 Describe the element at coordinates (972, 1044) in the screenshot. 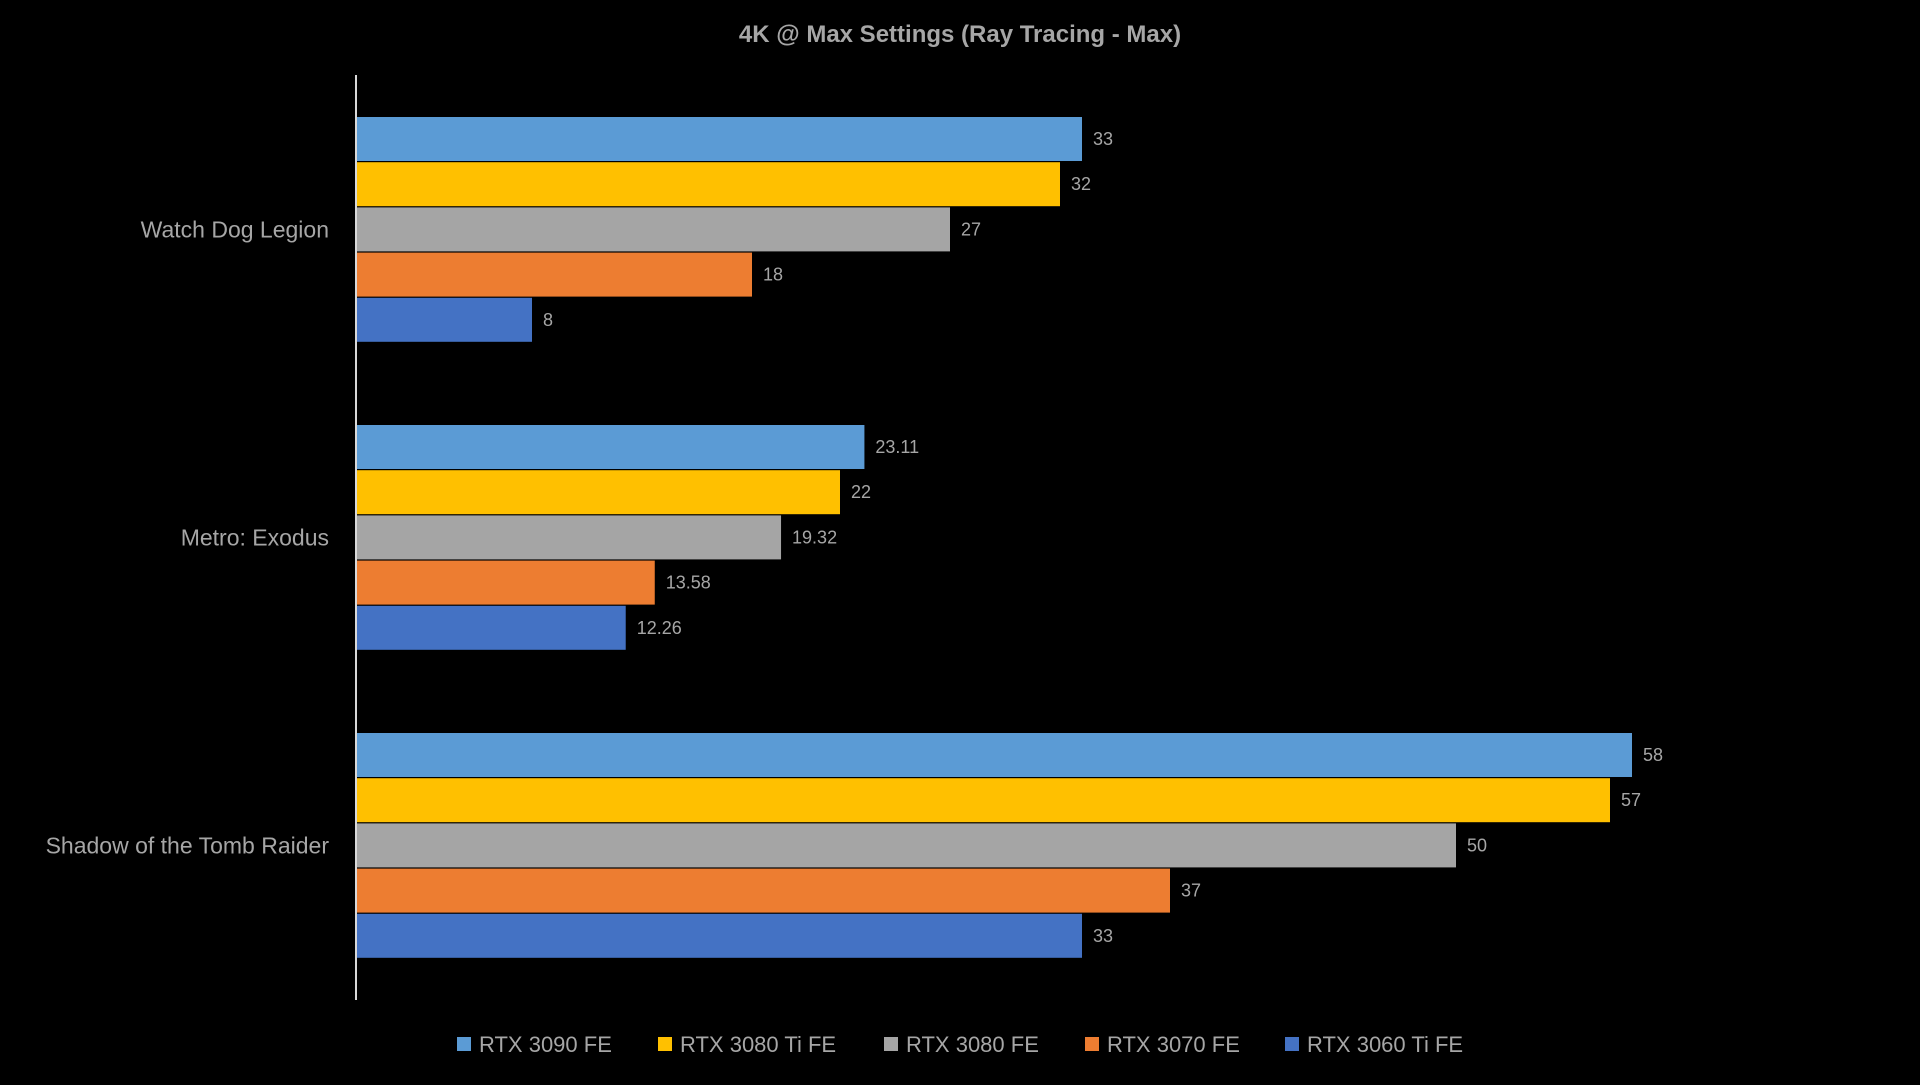

I see `legend-label-2: RTX 3080 FE` at that location.